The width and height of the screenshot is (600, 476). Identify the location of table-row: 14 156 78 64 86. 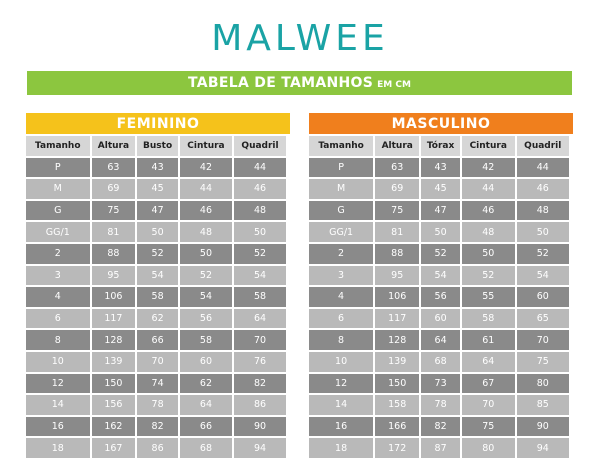
(156, 405).